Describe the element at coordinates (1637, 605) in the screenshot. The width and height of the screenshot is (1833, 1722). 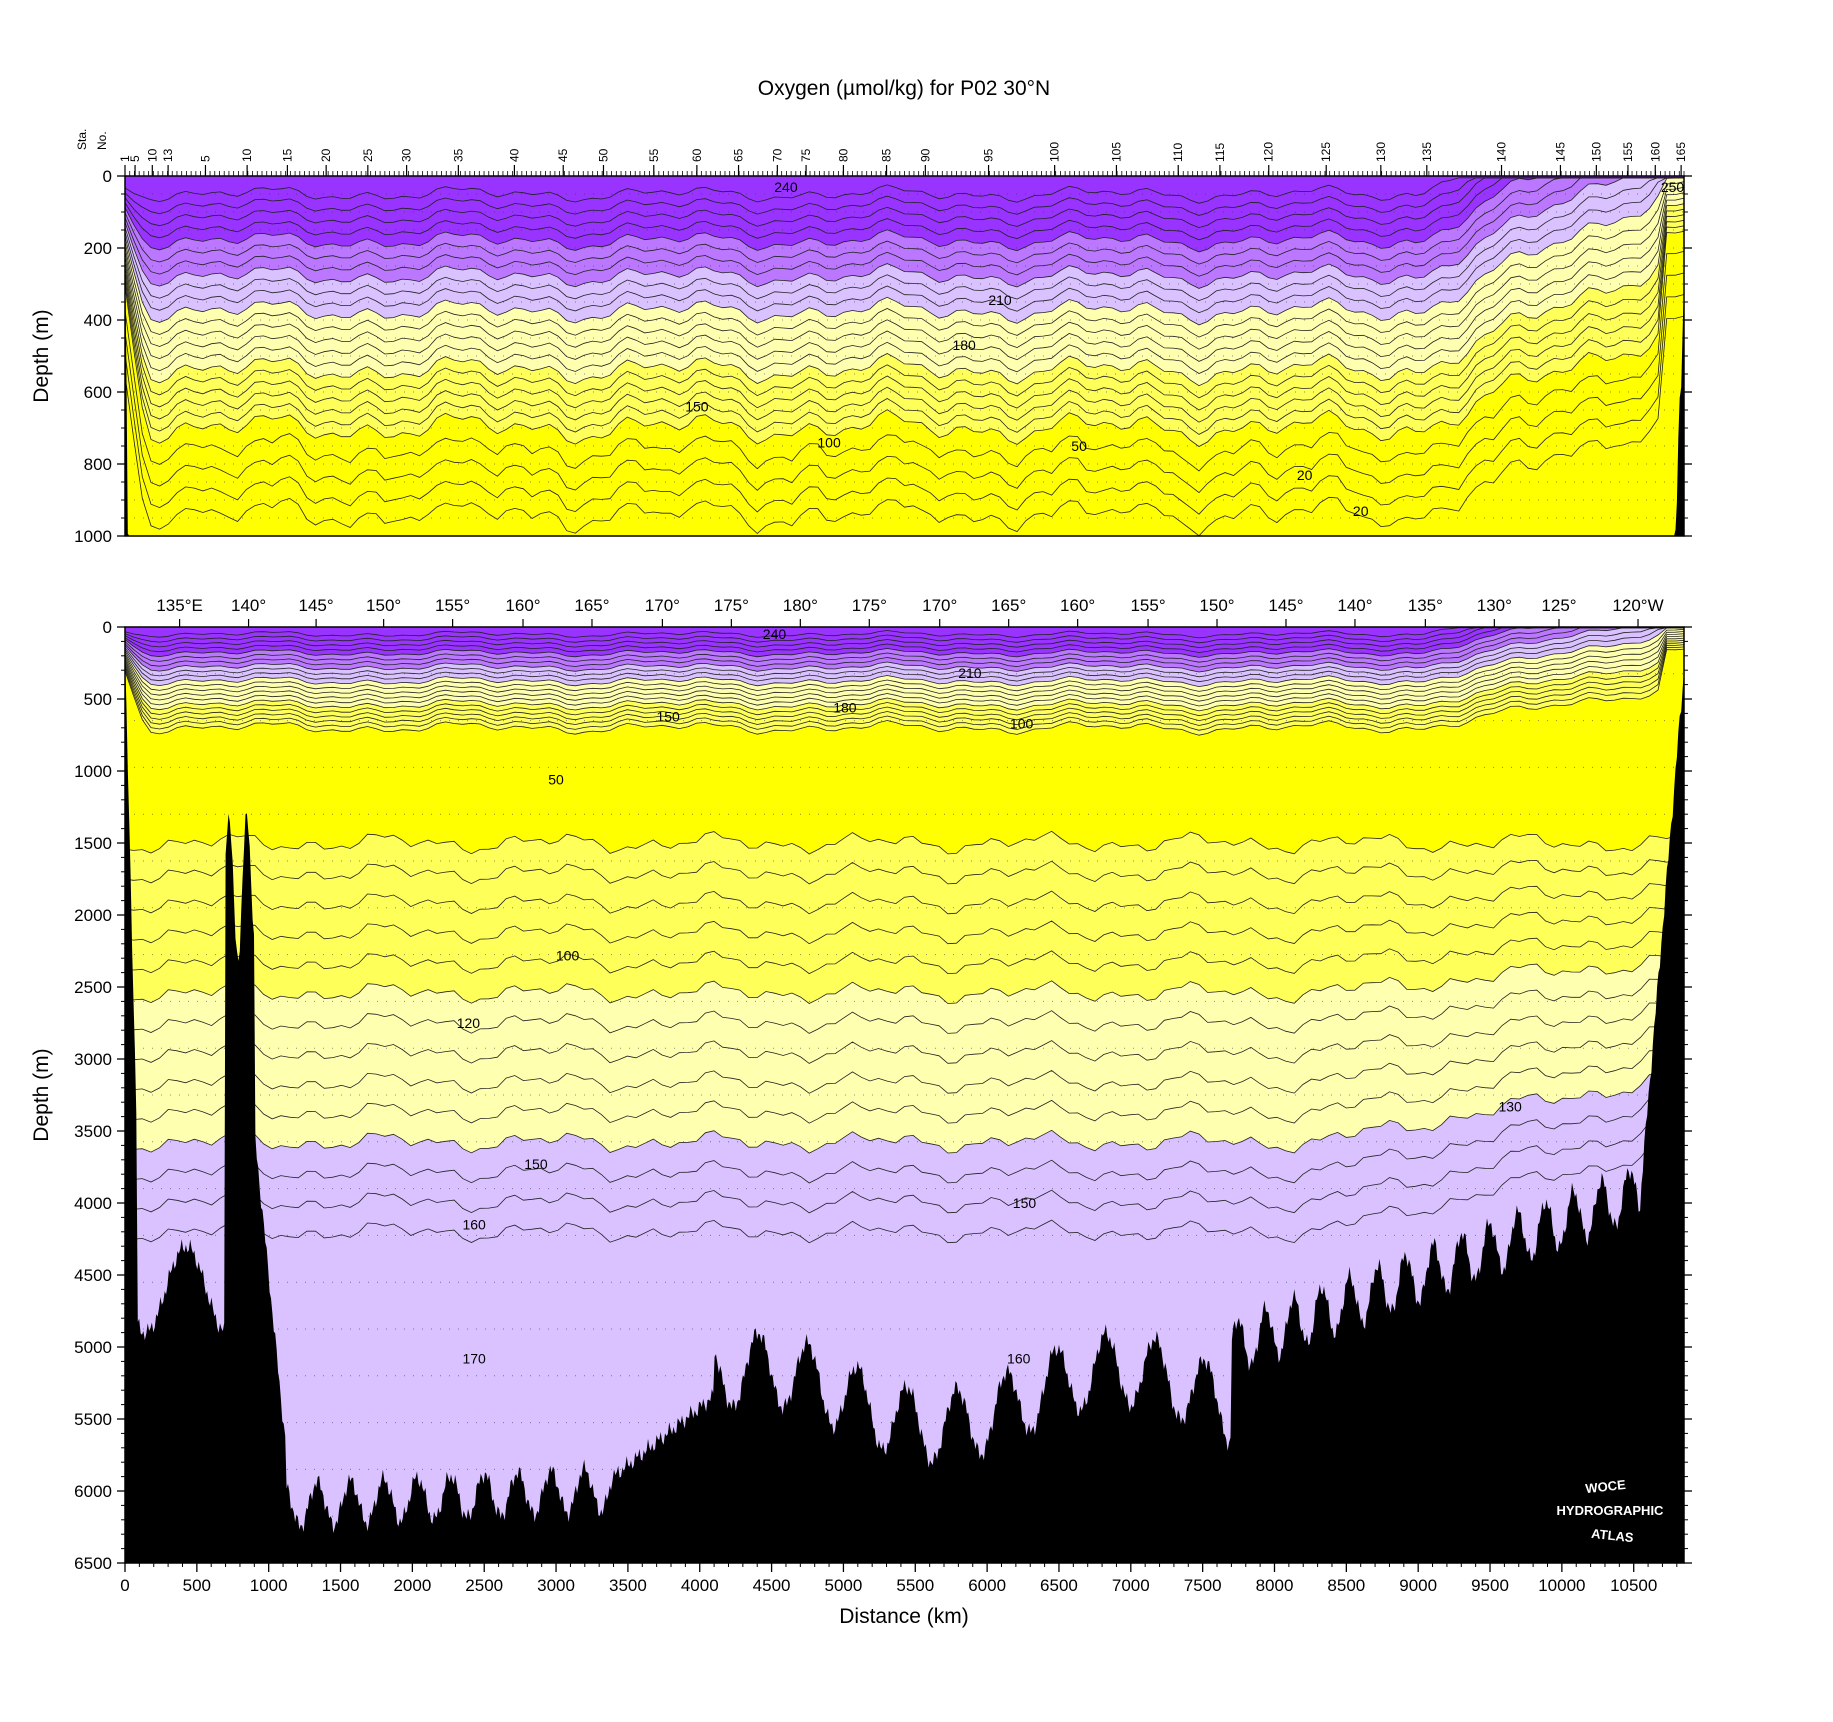
I see `longitude-tick-label: 120°W` at that location.